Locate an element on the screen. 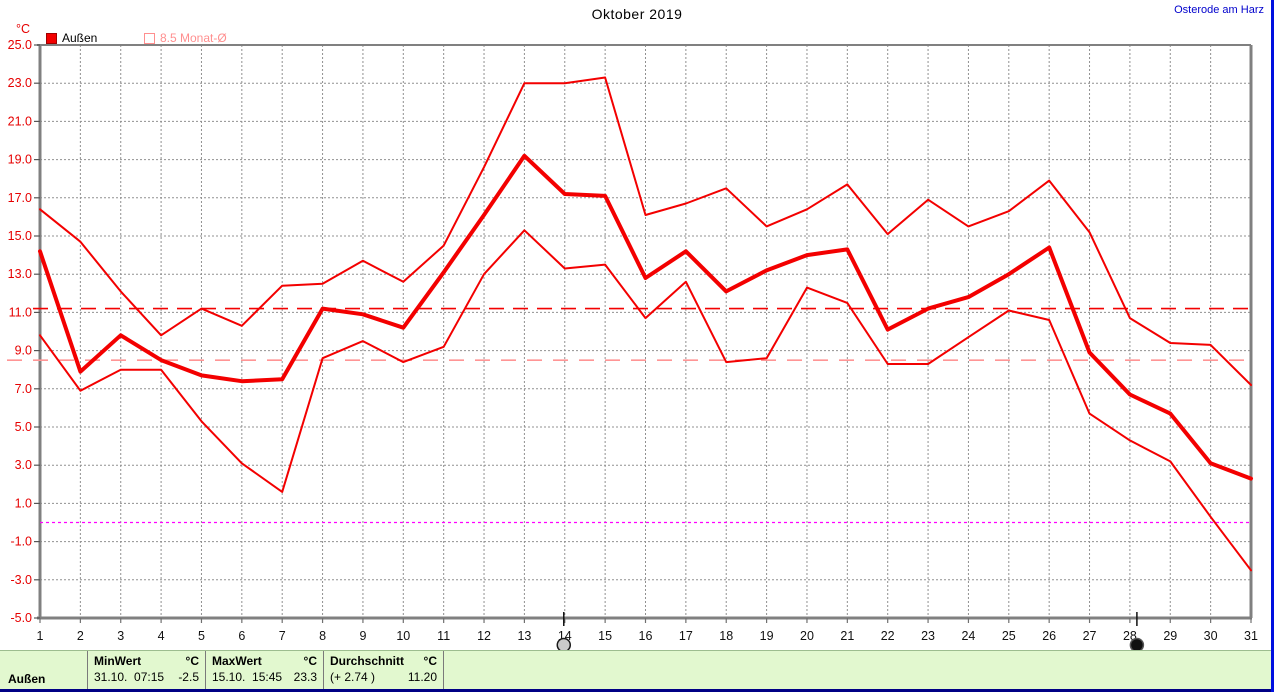 The height and width of the screenshot is (692, 1274). checked-swatch-icon is located at coordinates (51, 38).